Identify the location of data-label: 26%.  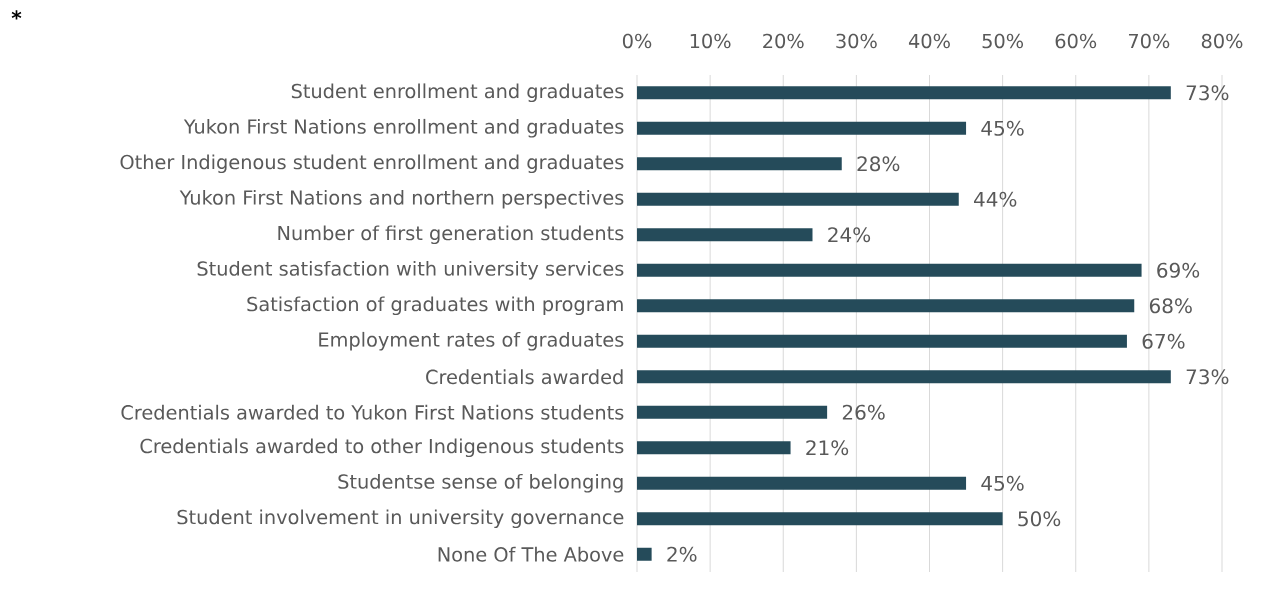
(863, 412).